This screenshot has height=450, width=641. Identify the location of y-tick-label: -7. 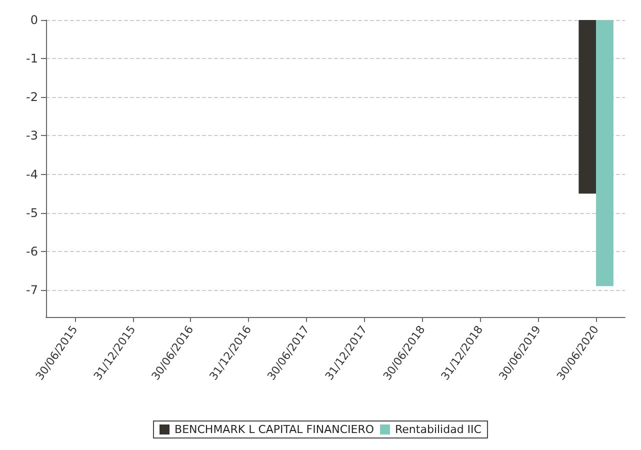
(32, 290).